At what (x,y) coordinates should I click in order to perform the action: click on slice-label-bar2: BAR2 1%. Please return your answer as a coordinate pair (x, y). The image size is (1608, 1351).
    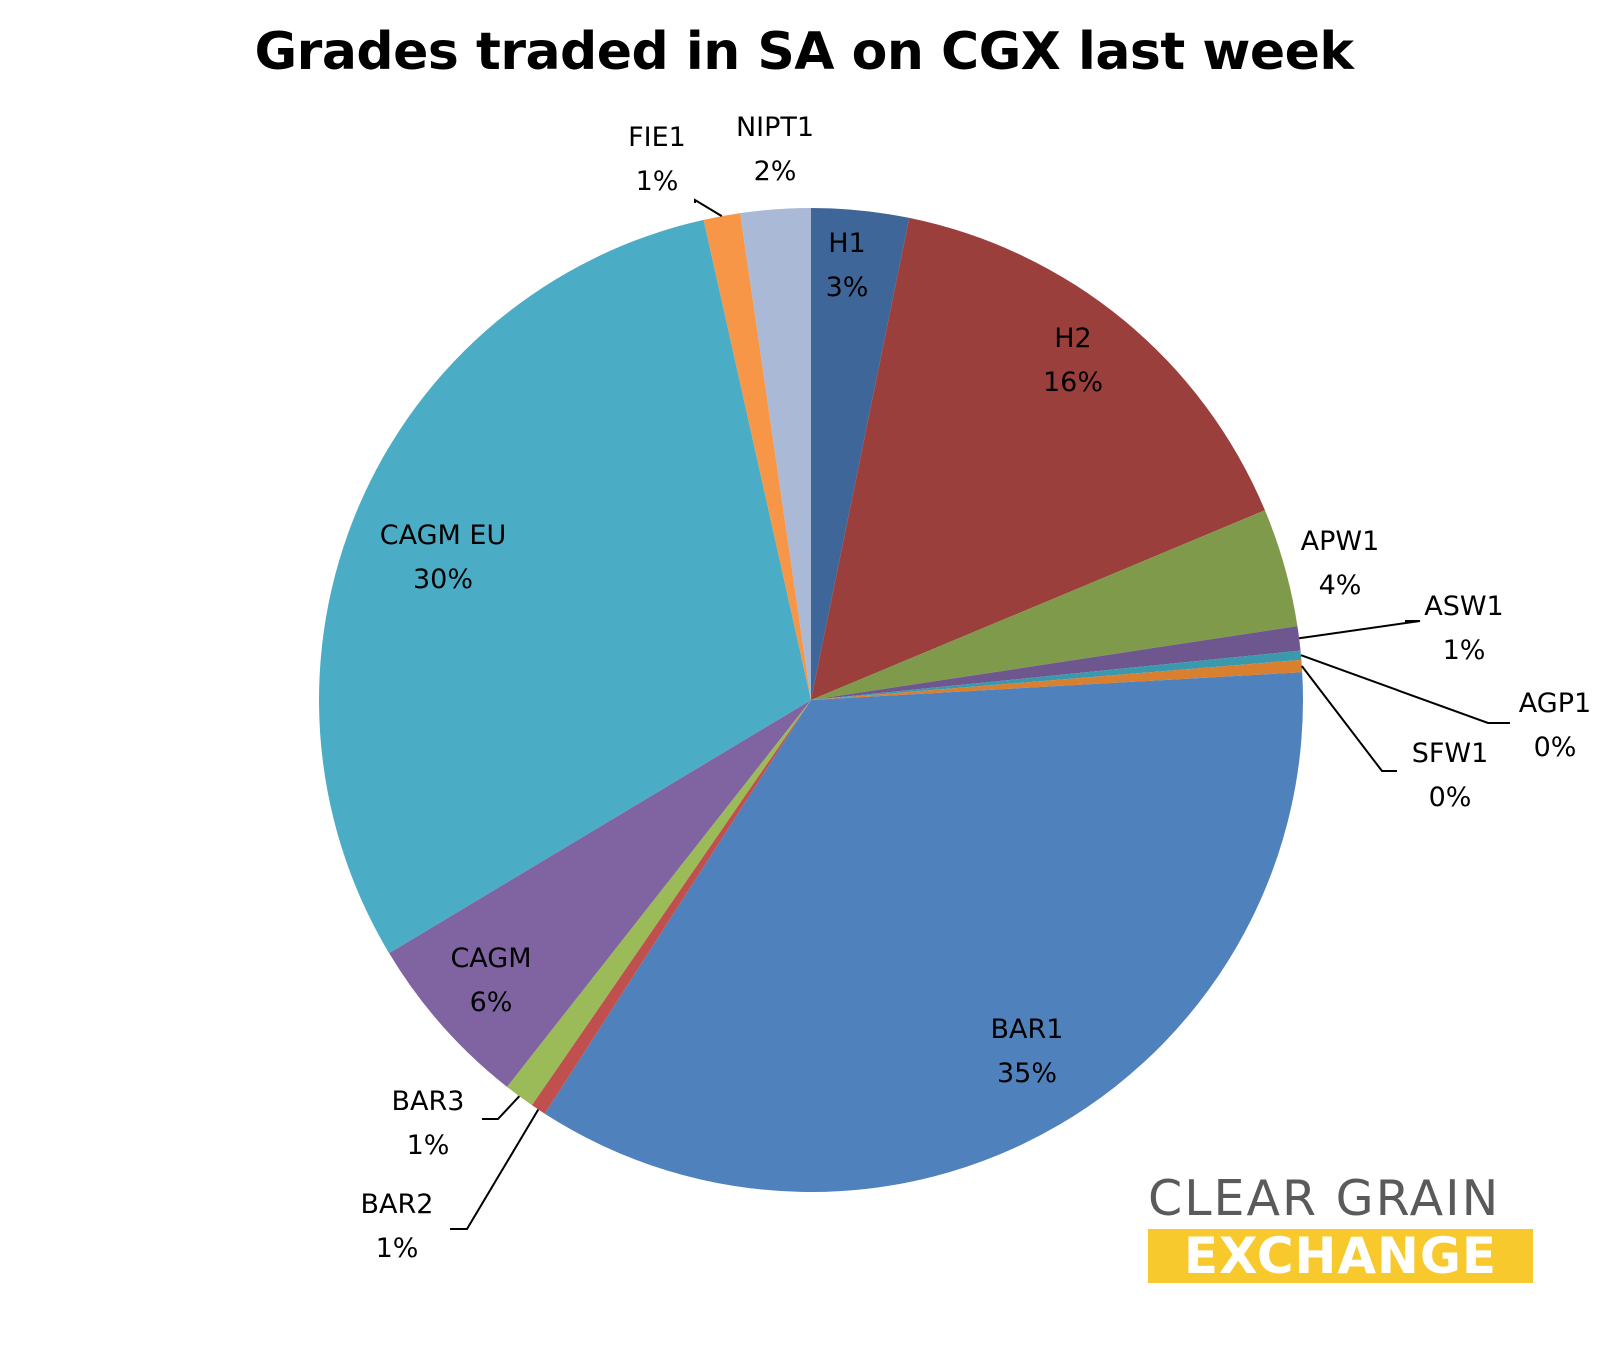
    Looking at the image, I should click on (397, 1226).